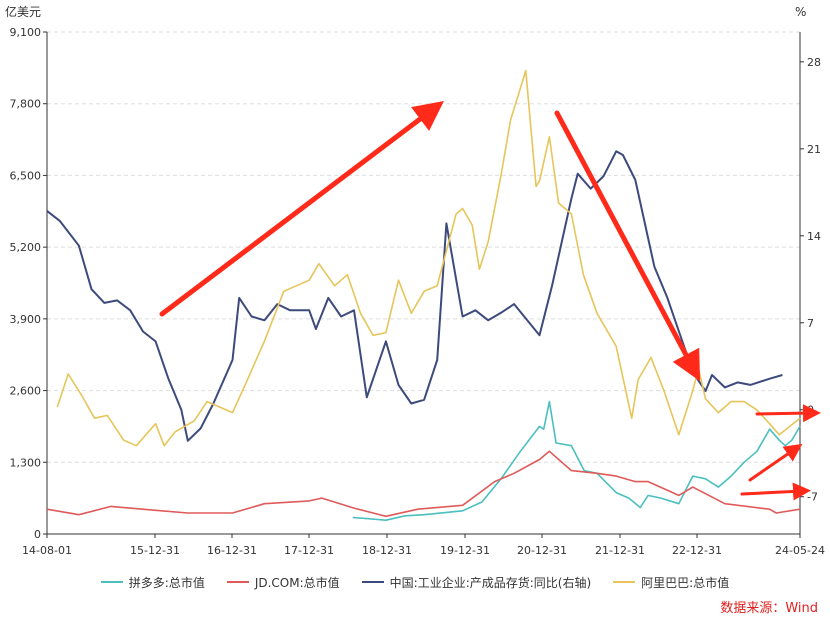 This screenshot has width=830, height=618. I want to click on y-left-tick-label: 0, so click(37, 534).